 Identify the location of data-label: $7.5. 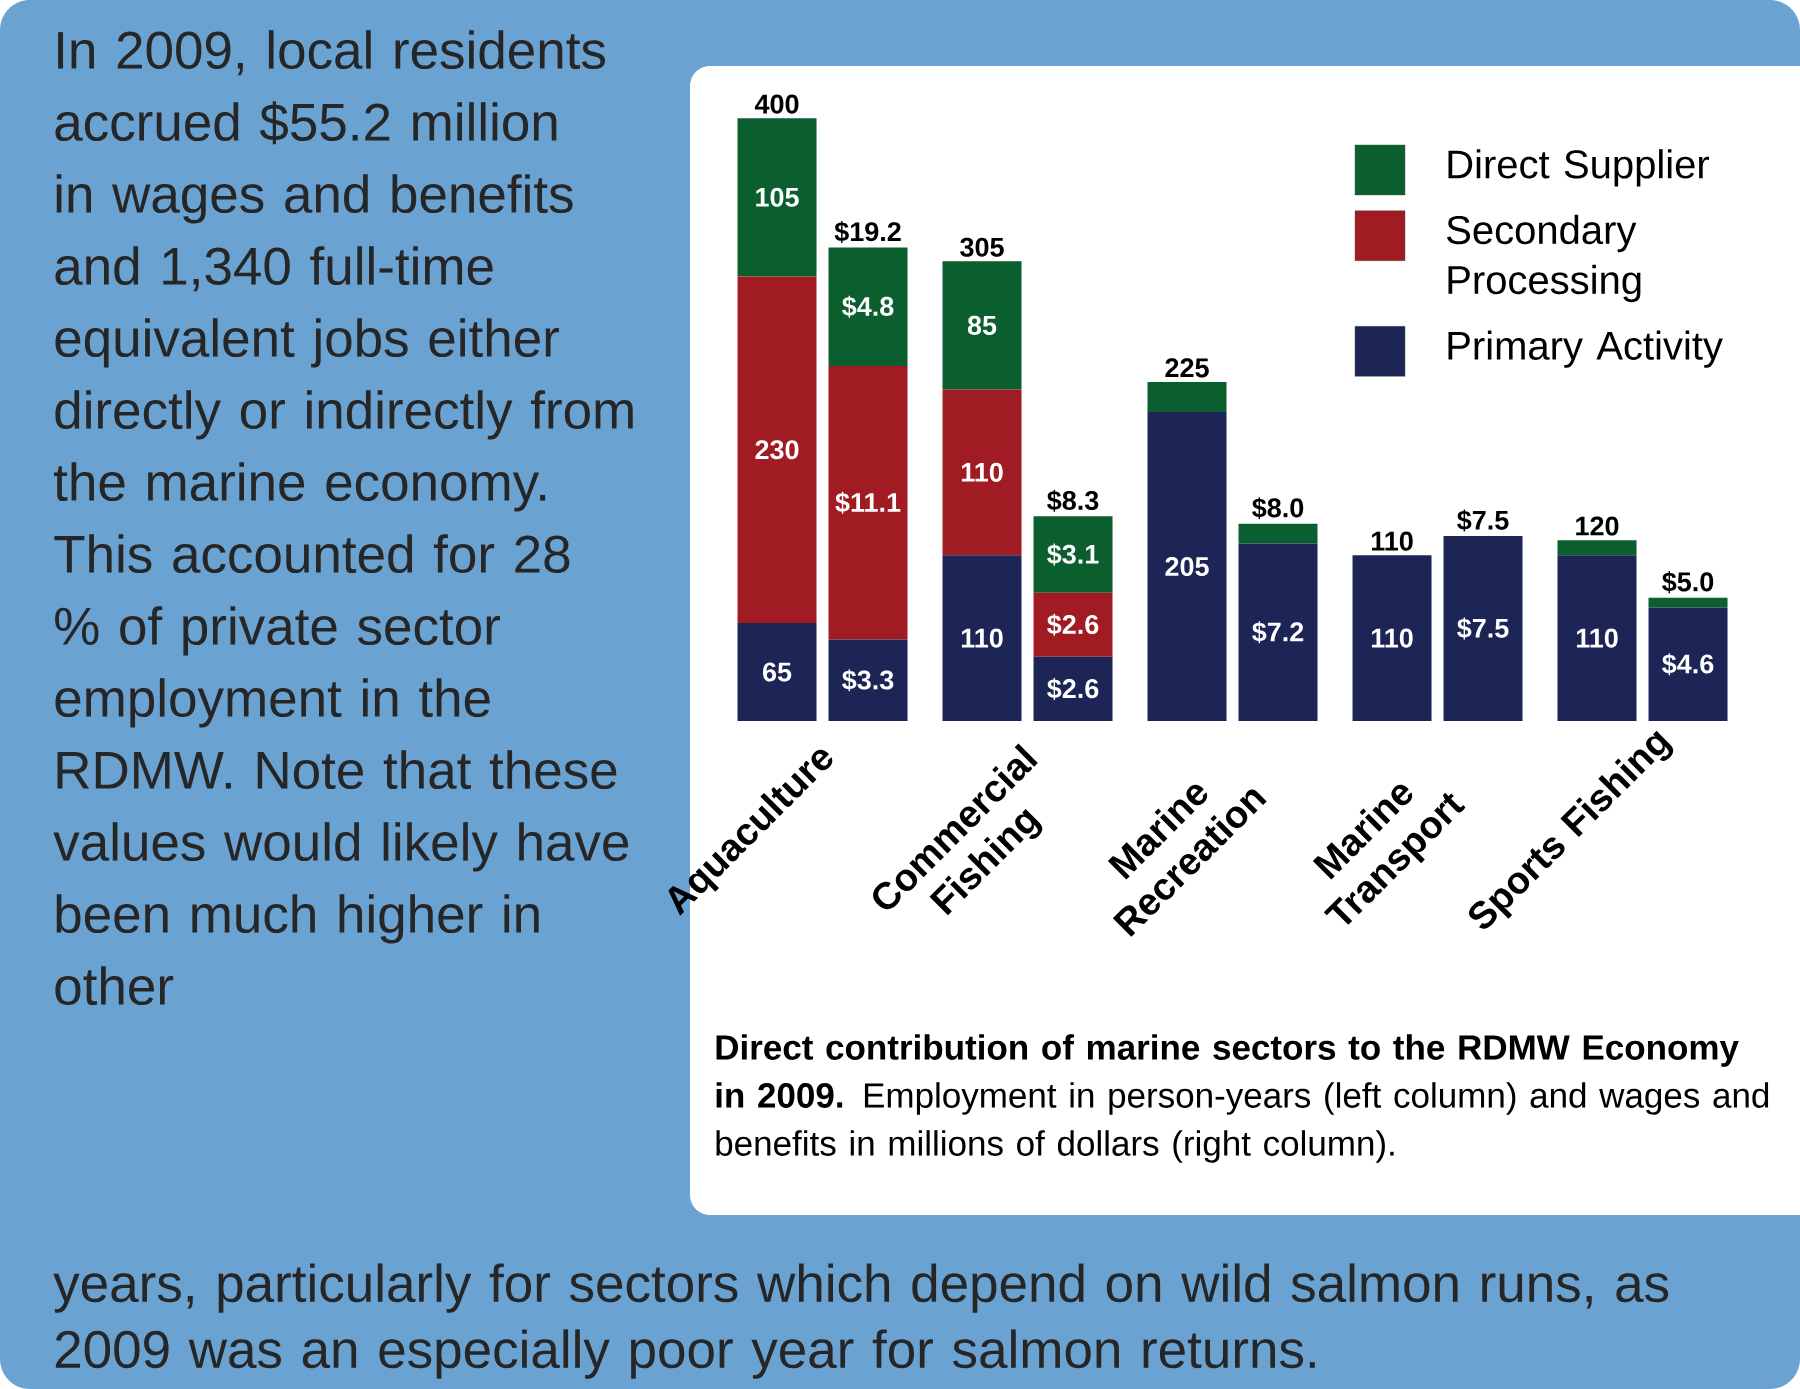
(1483, 628).